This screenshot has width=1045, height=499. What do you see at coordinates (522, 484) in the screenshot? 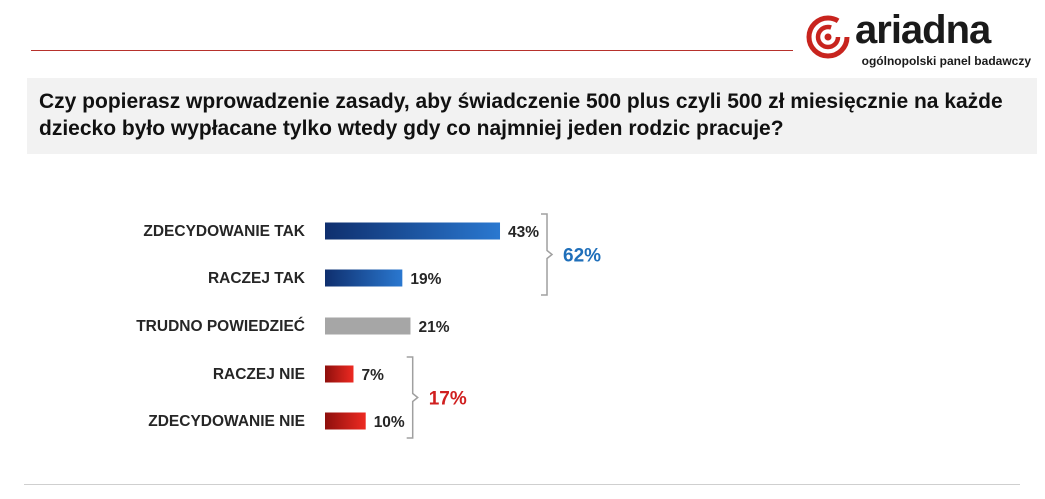
I see `footer-rule` at bounding box center [522, 484].